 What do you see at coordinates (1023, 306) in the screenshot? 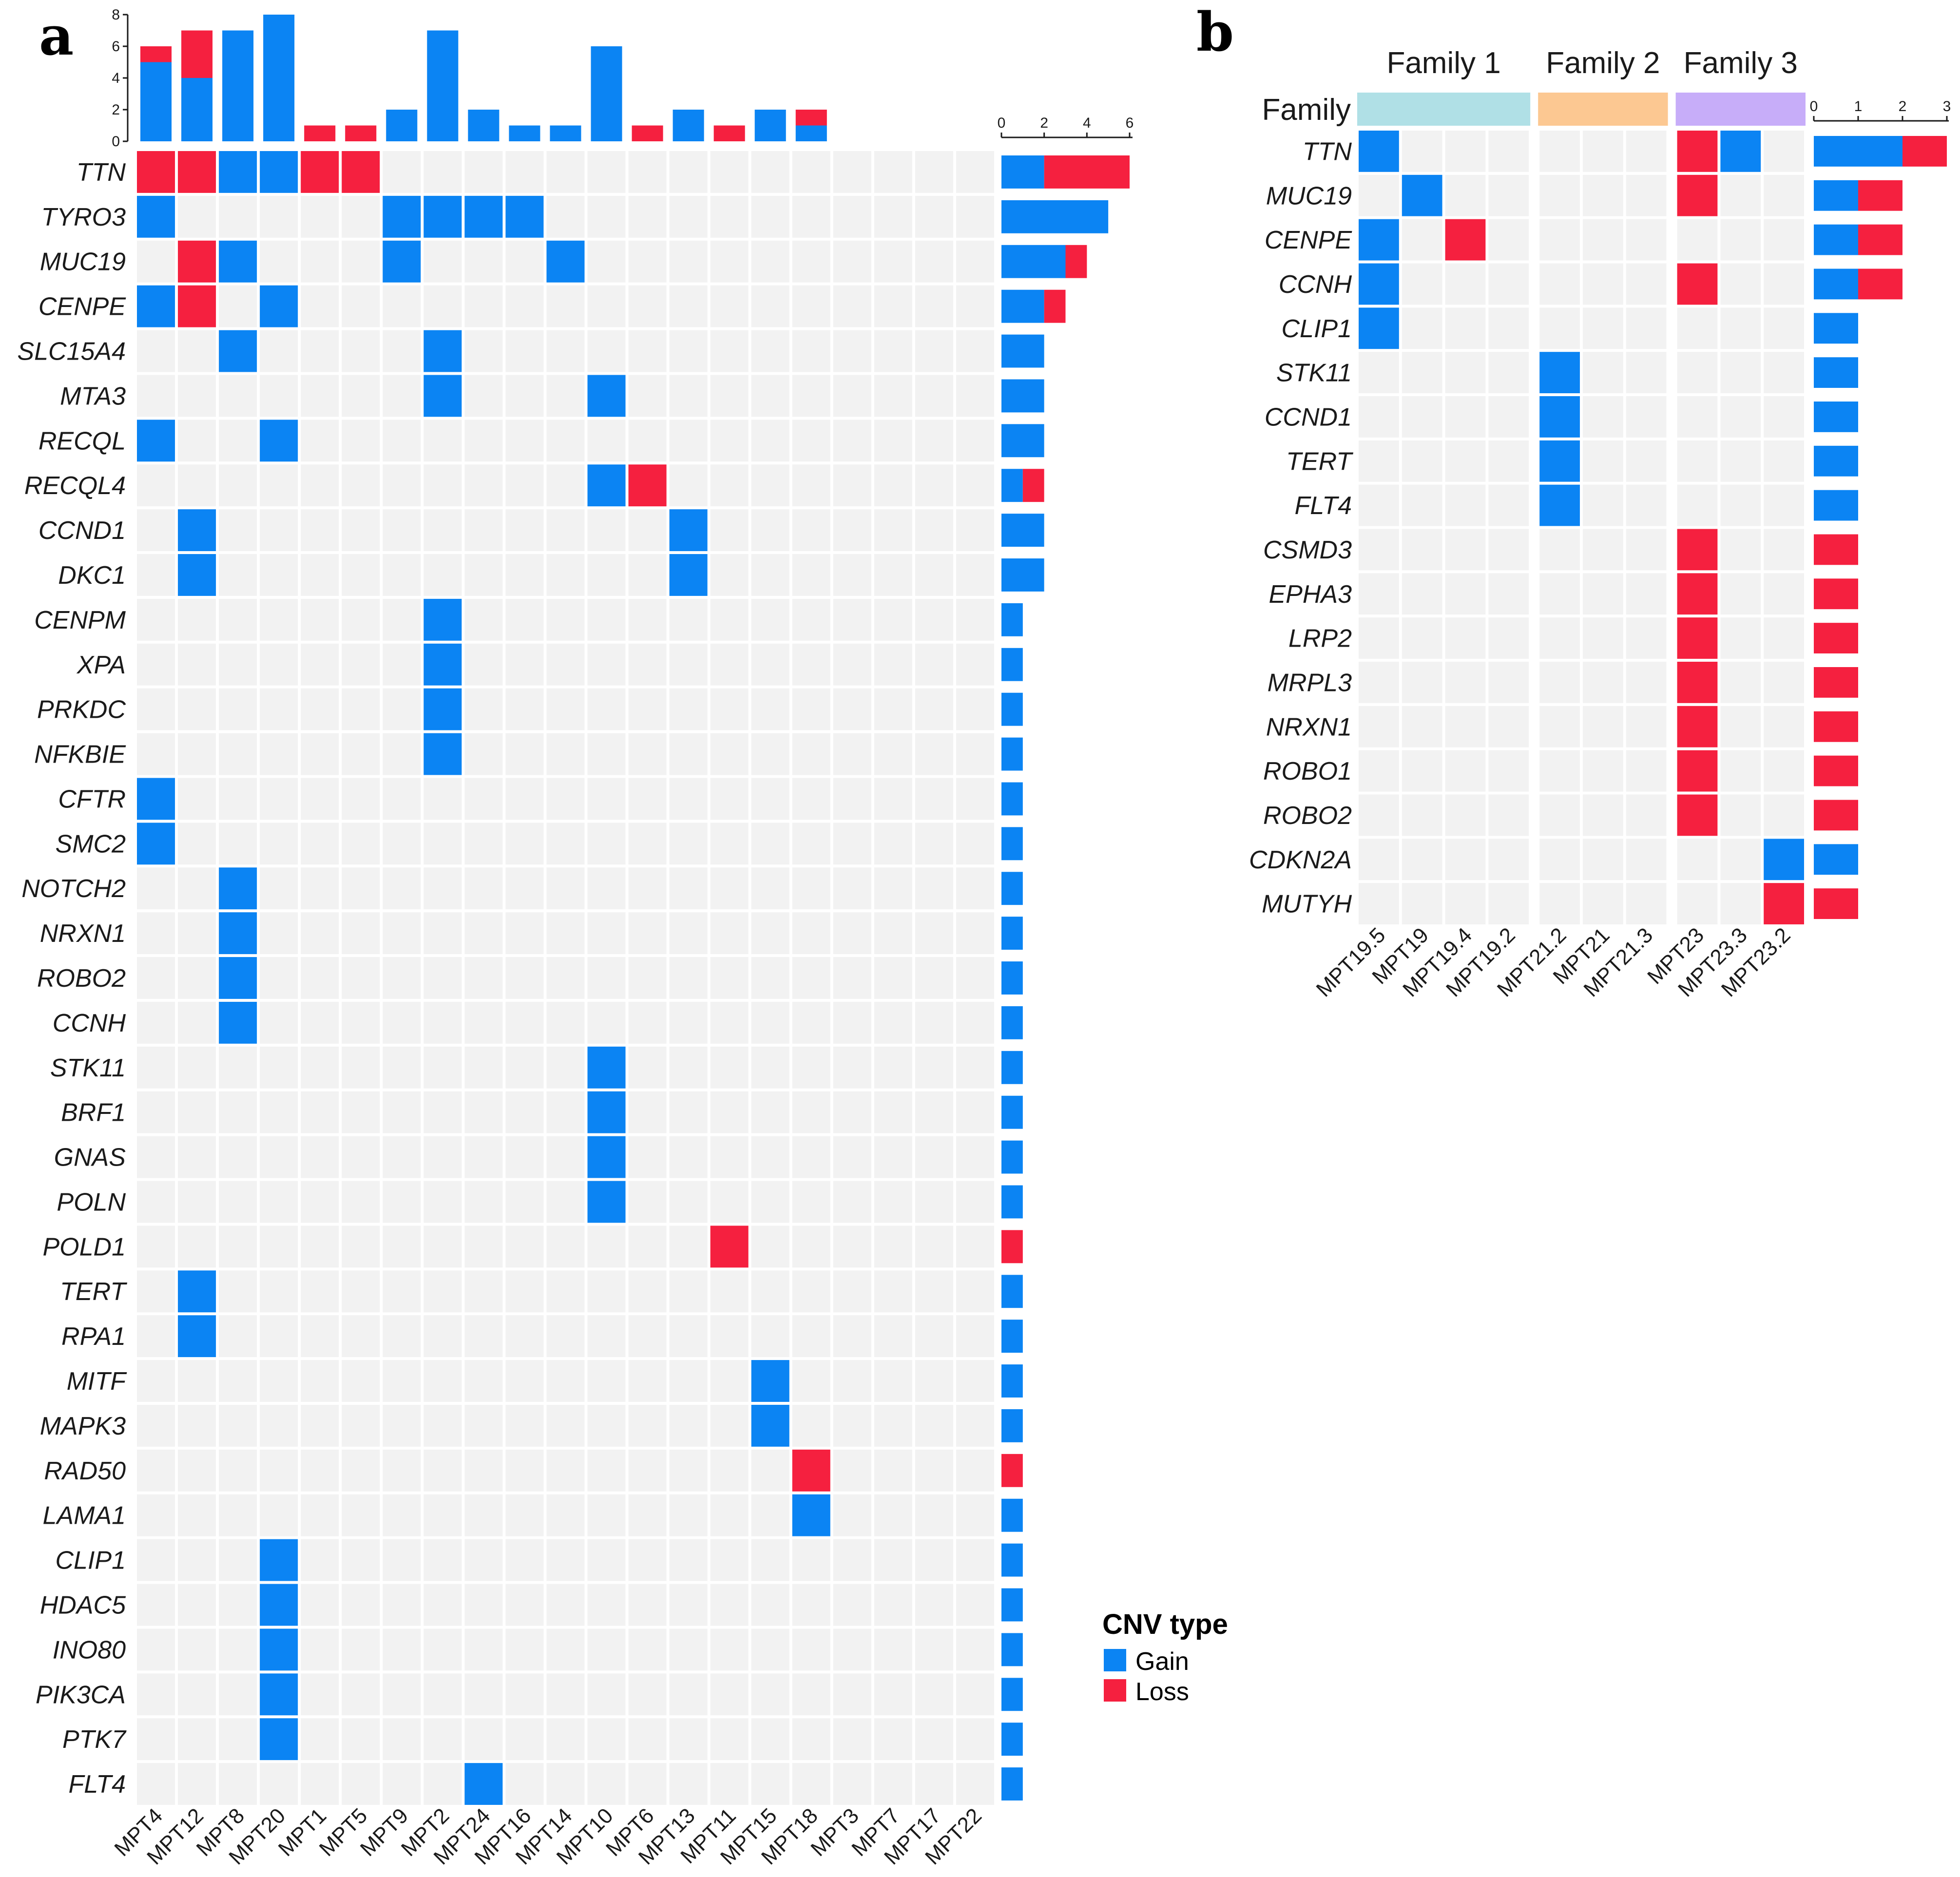
I see `right-bar-gain-cenpe` at bounding box center [1023, 306].